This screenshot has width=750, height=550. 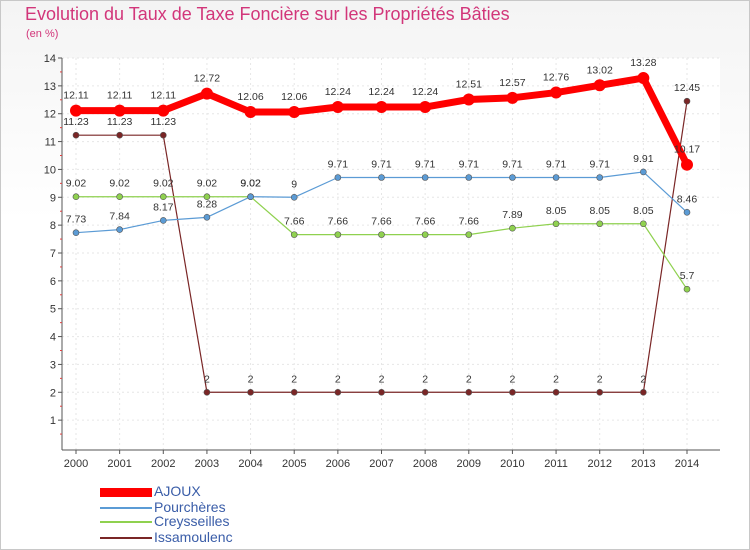 What do you see at coordinates (53, 338) in the screenshot?
I see `y-tick-label: 4` at bounding box center [53, 338].